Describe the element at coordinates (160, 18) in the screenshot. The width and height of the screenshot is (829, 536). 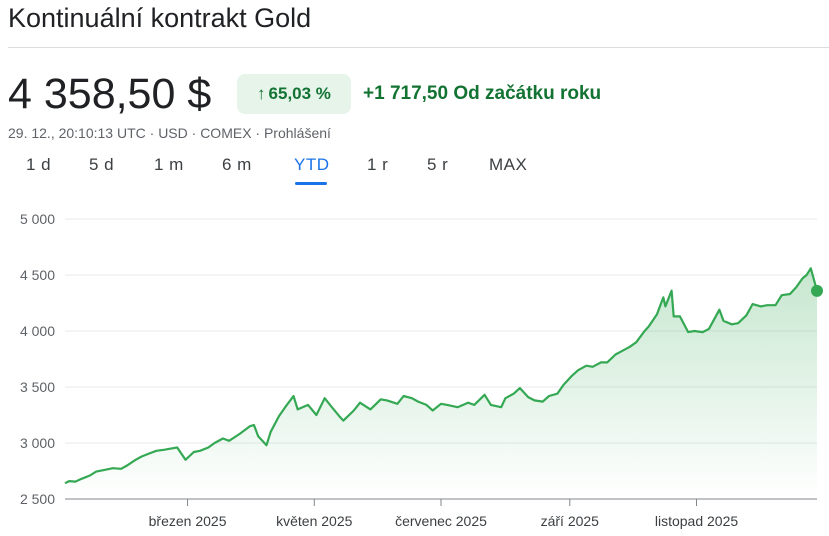
I see `page-title: Kontinuální kontrakt Gold` at that location.